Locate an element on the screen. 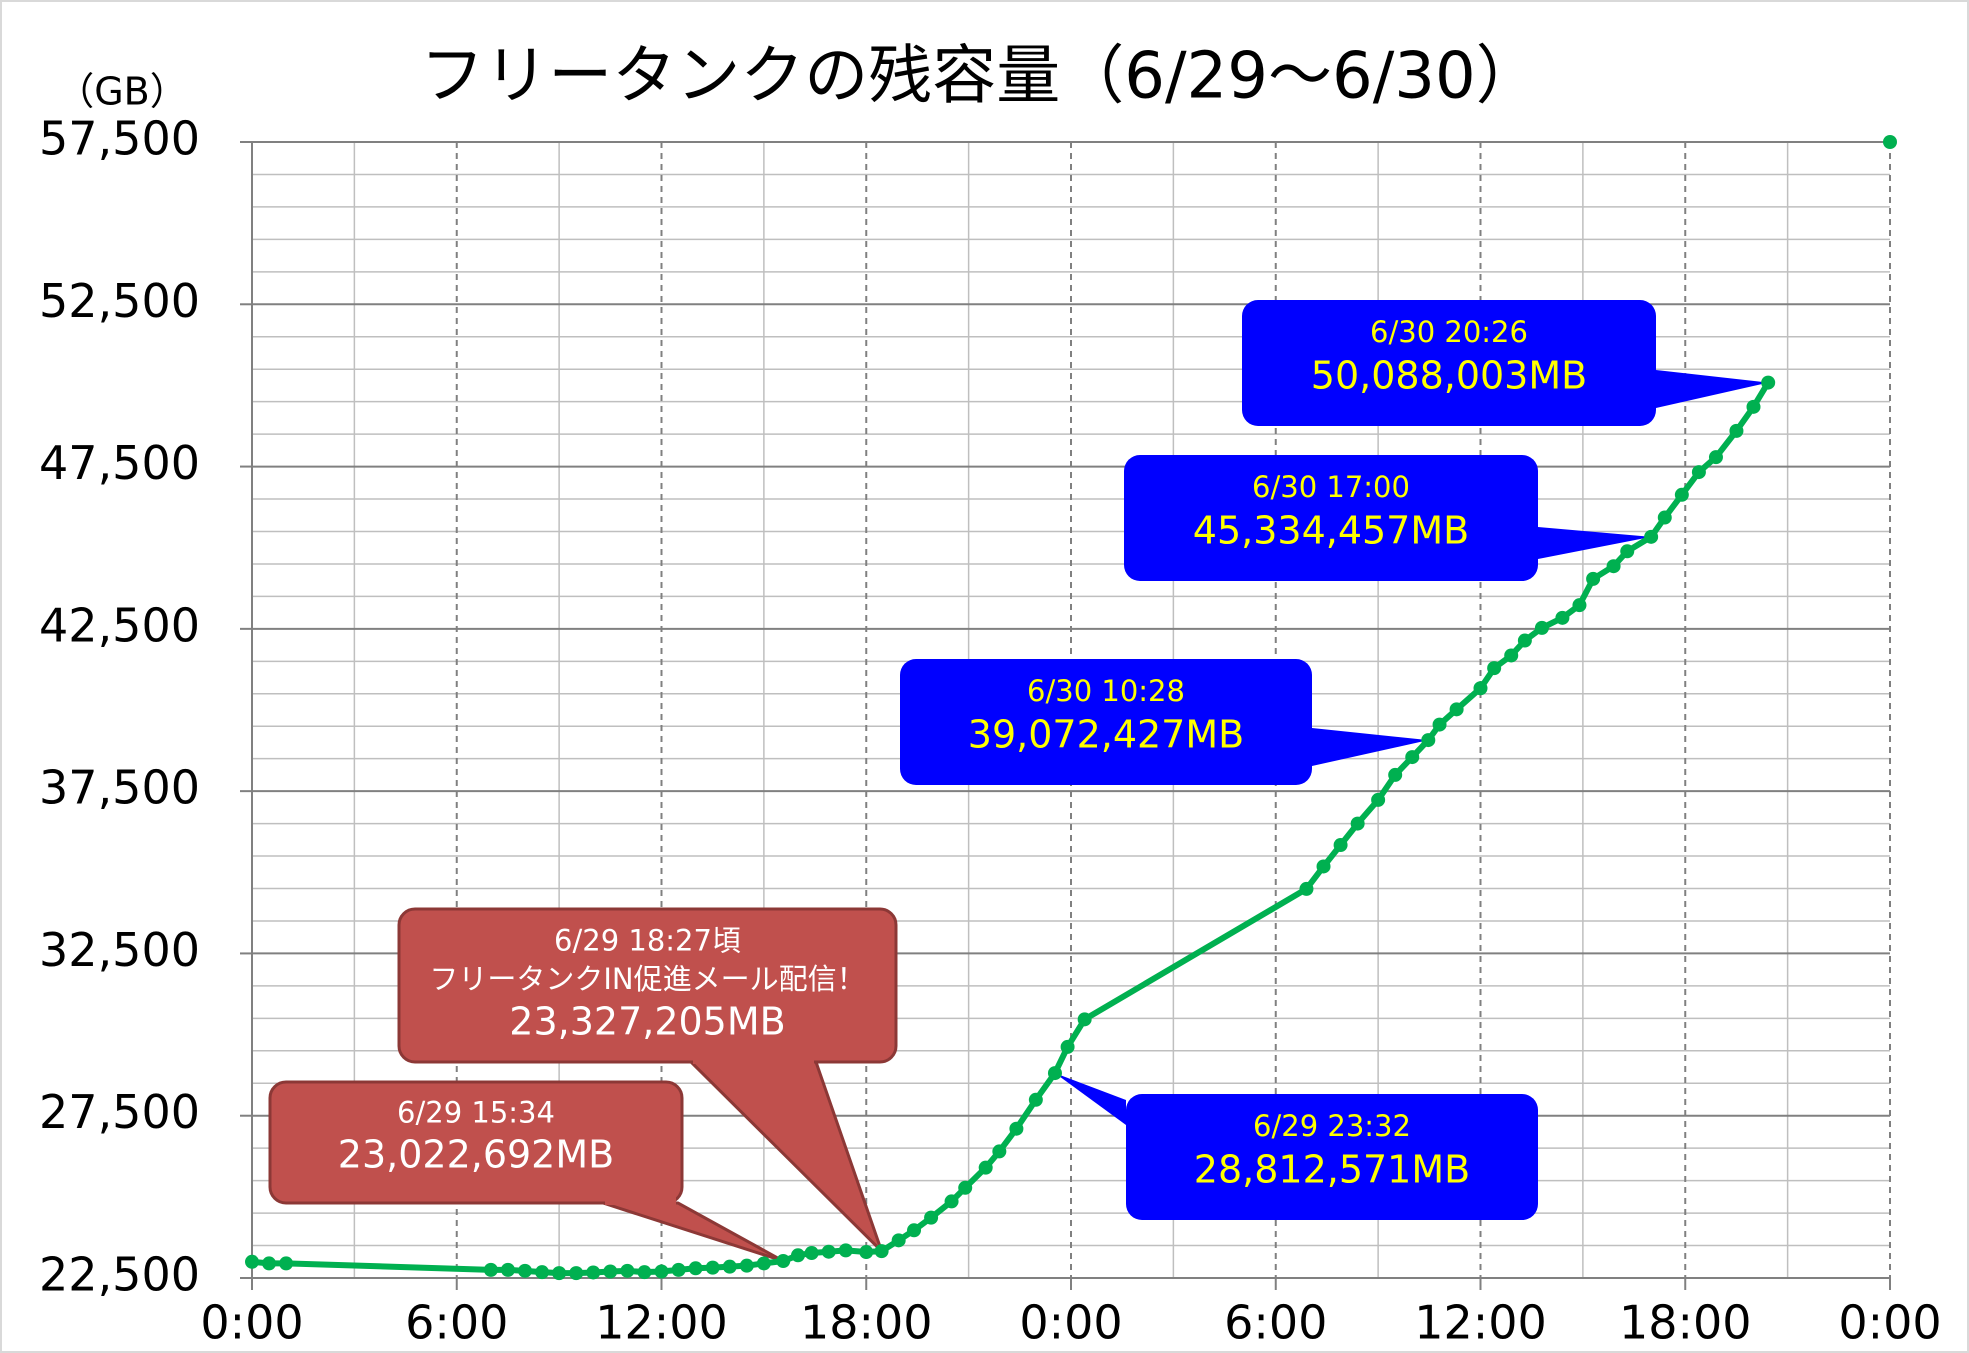 The height and width of the screenshot is (1353, 1969). callout-text: 45,334,457MB is located at coordinates (1331, 531).